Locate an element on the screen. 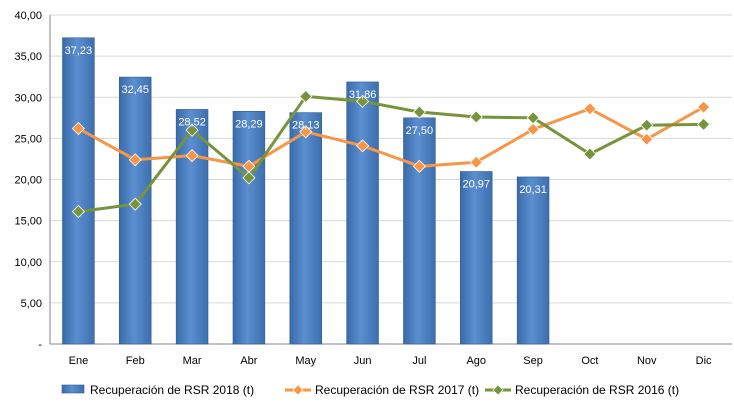 The width and height of the screenshot is (734, 409). bar-data-label: 20,97 is located at coordinates (476, 185).